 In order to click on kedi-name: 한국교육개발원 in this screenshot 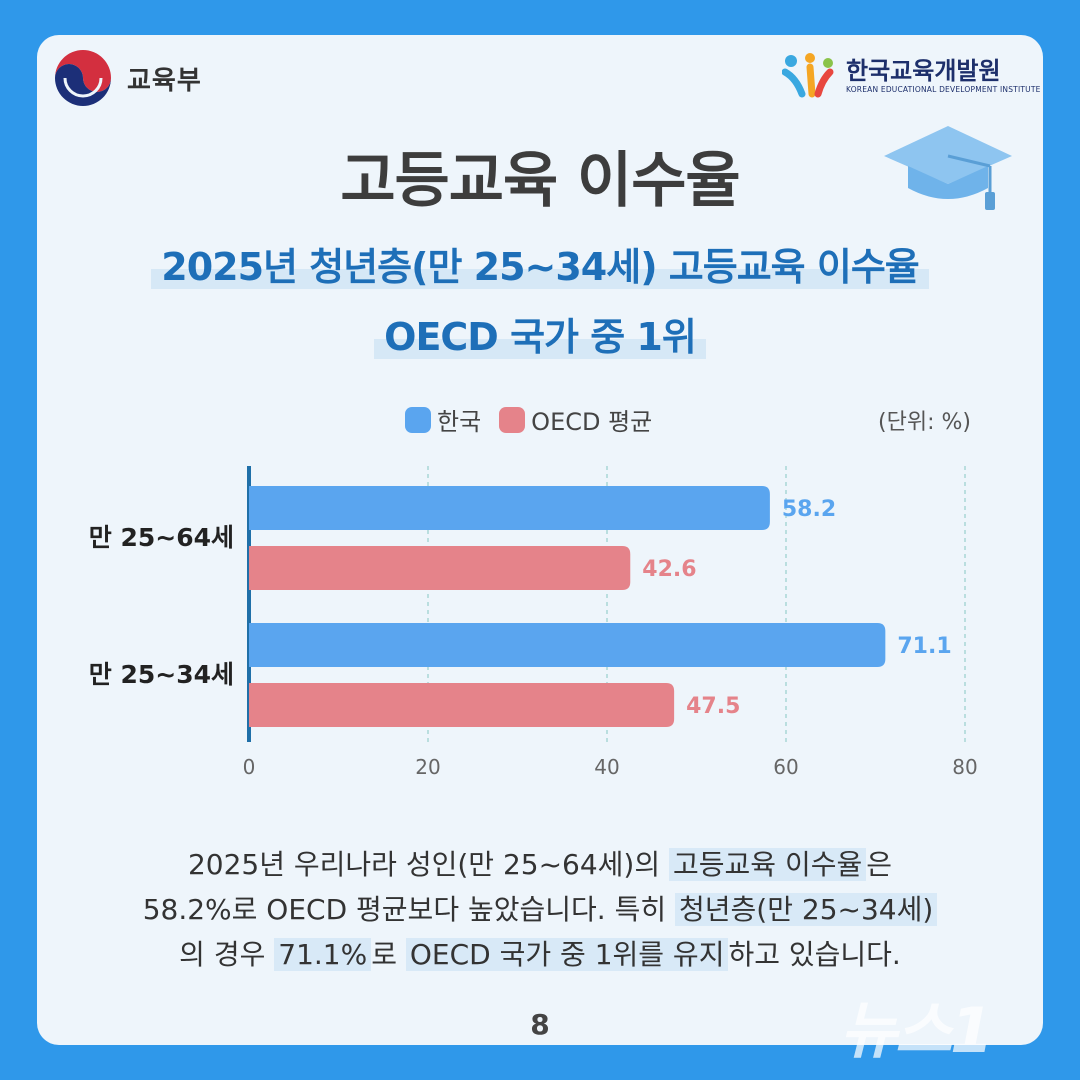, I will do `click(923, 70)`.